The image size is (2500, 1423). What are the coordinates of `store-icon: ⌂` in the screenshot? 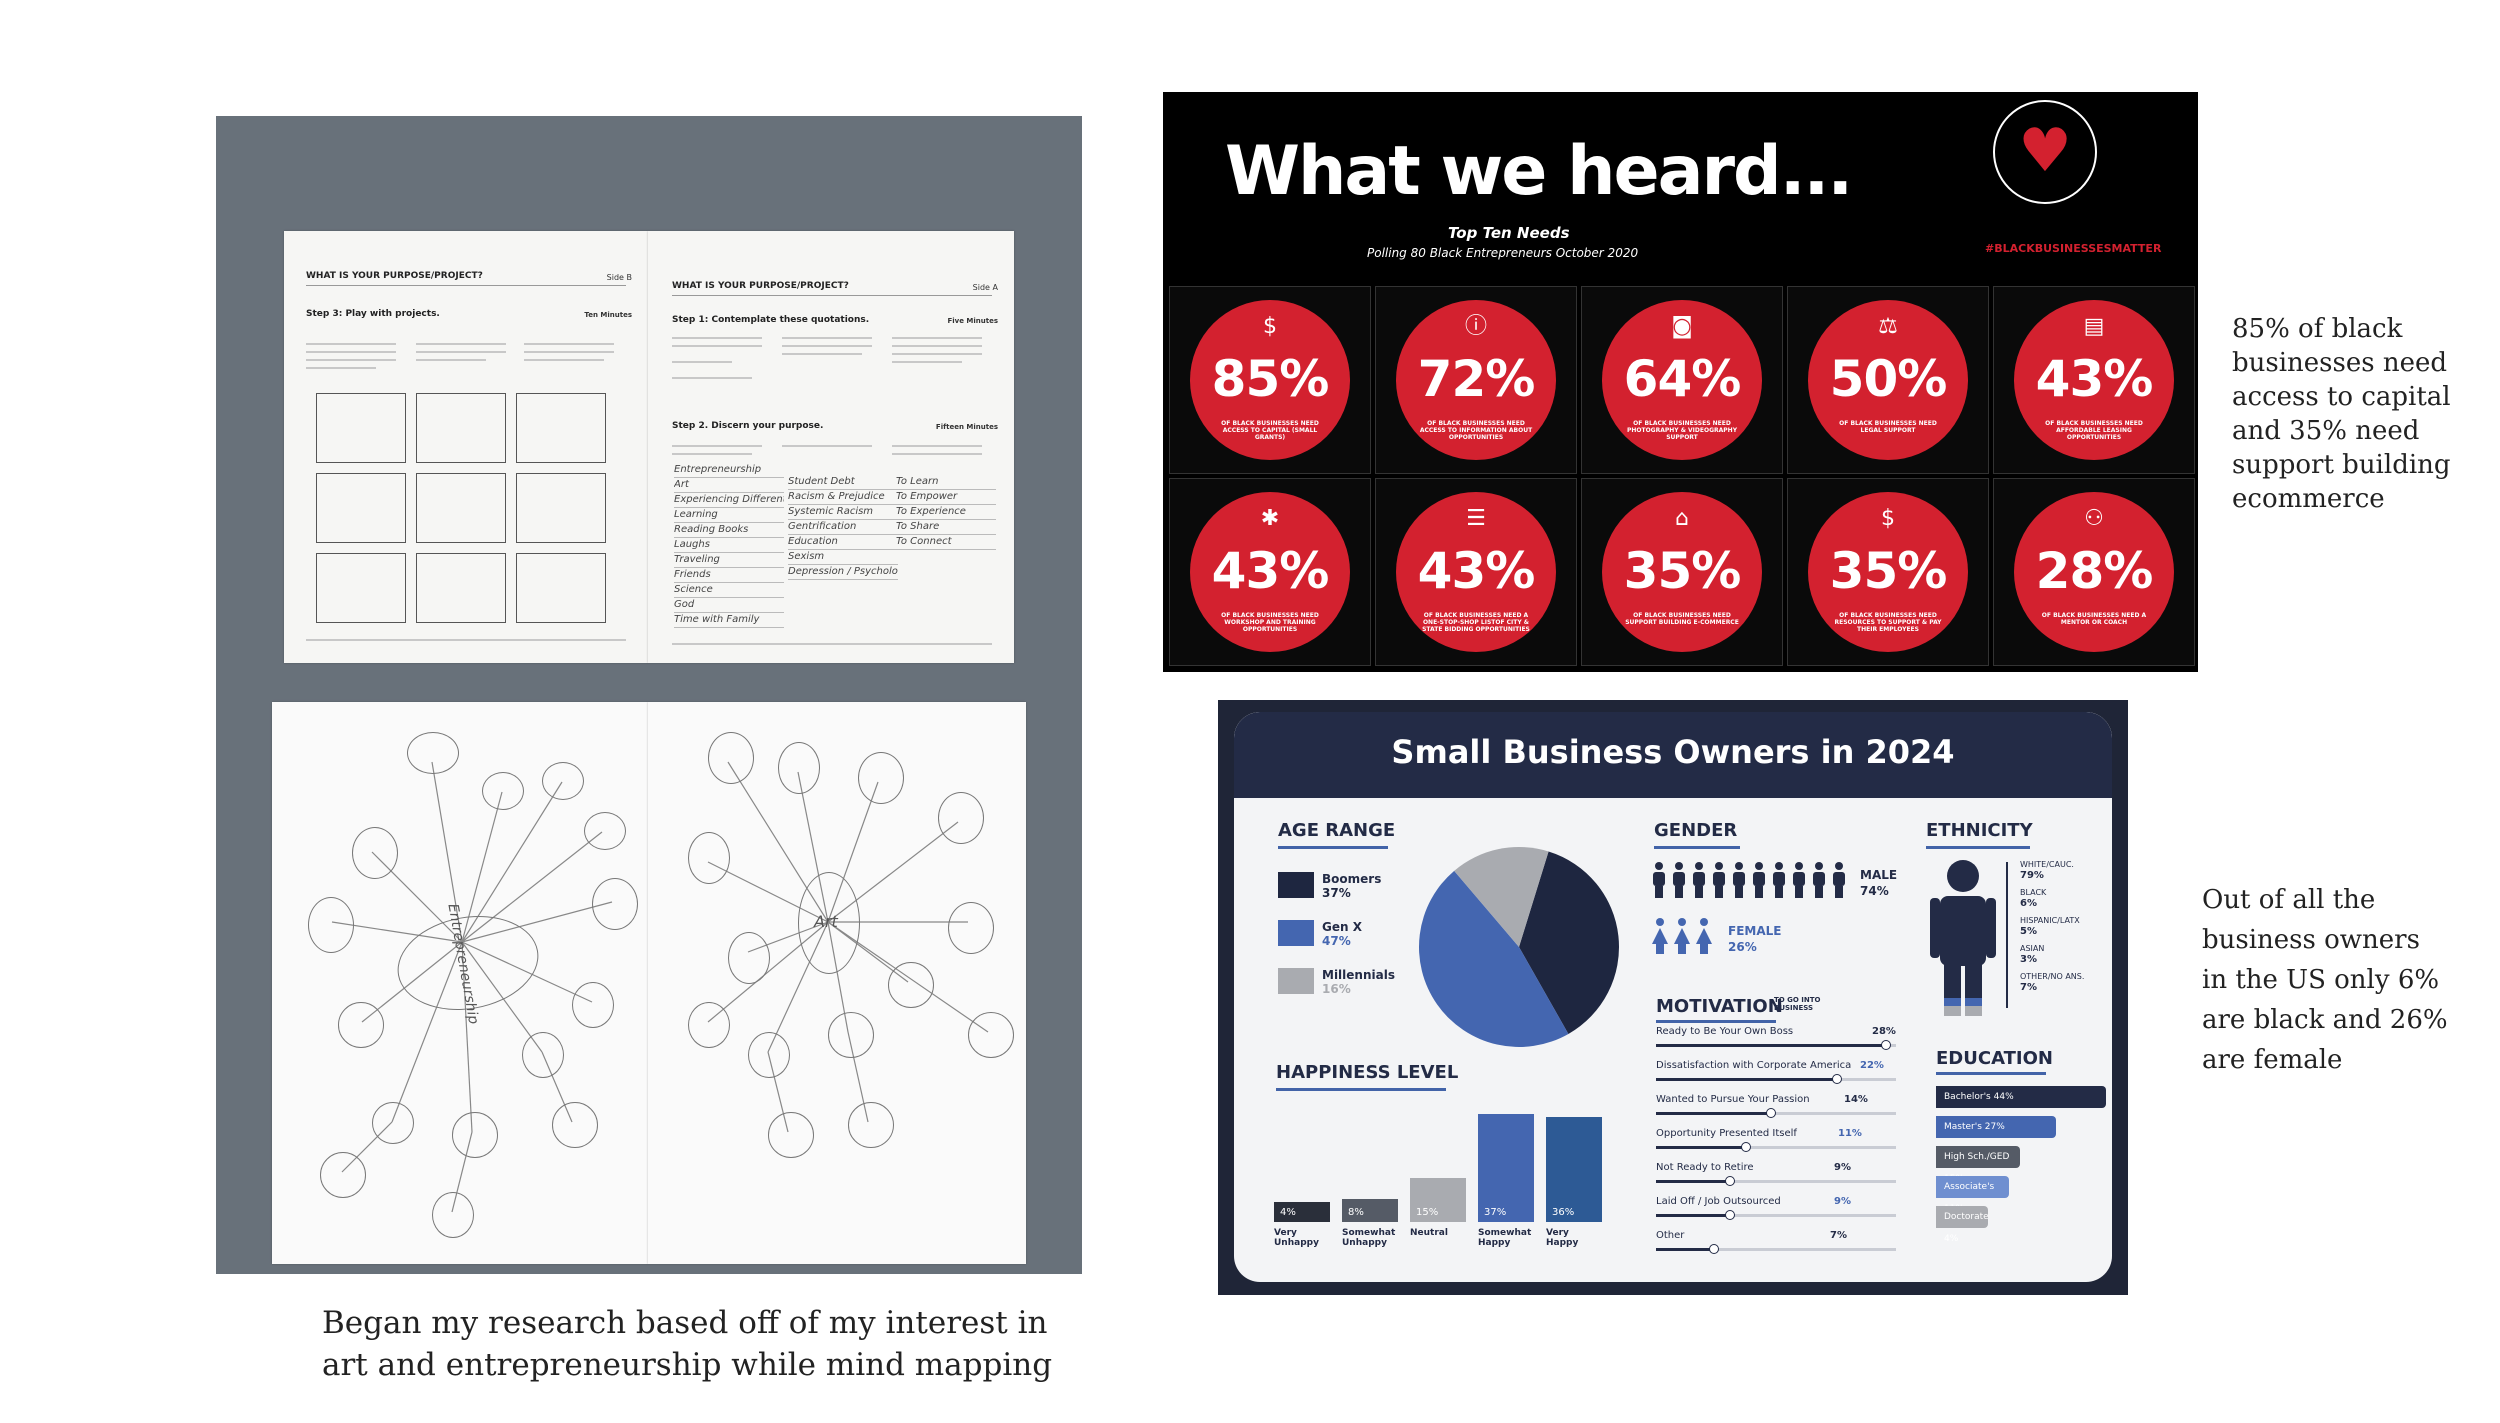 It's located at (1682, 518).